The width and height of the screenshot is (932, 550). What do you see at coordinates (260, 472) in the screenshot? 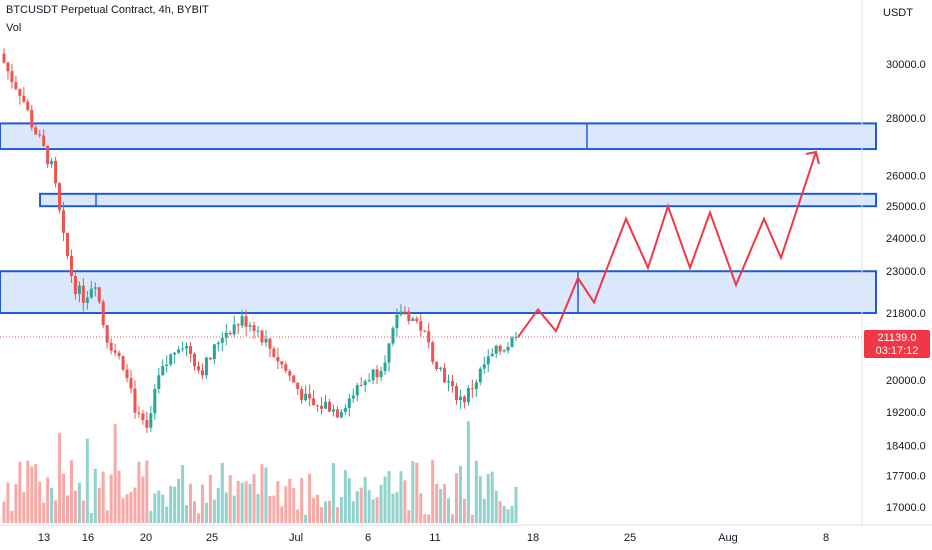
I see `volume-layer` at bounding box center [260, 472].